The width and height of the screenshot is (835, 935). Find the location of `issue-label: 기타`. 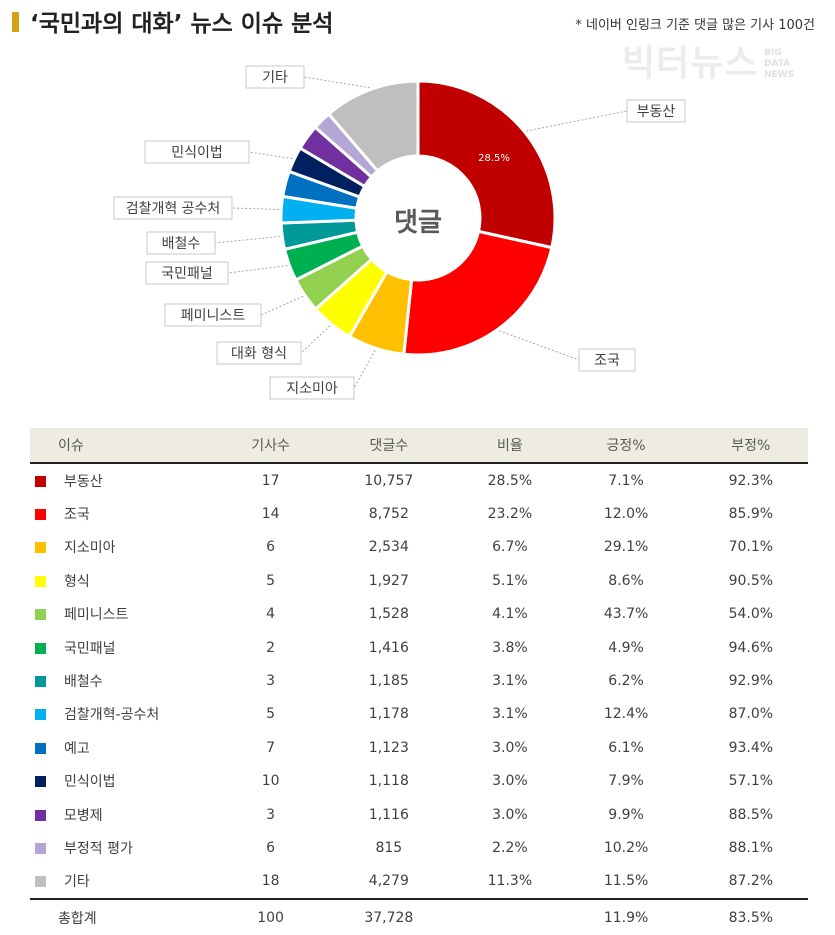

issue-label: 기타 is located at coordinates (77, 882).